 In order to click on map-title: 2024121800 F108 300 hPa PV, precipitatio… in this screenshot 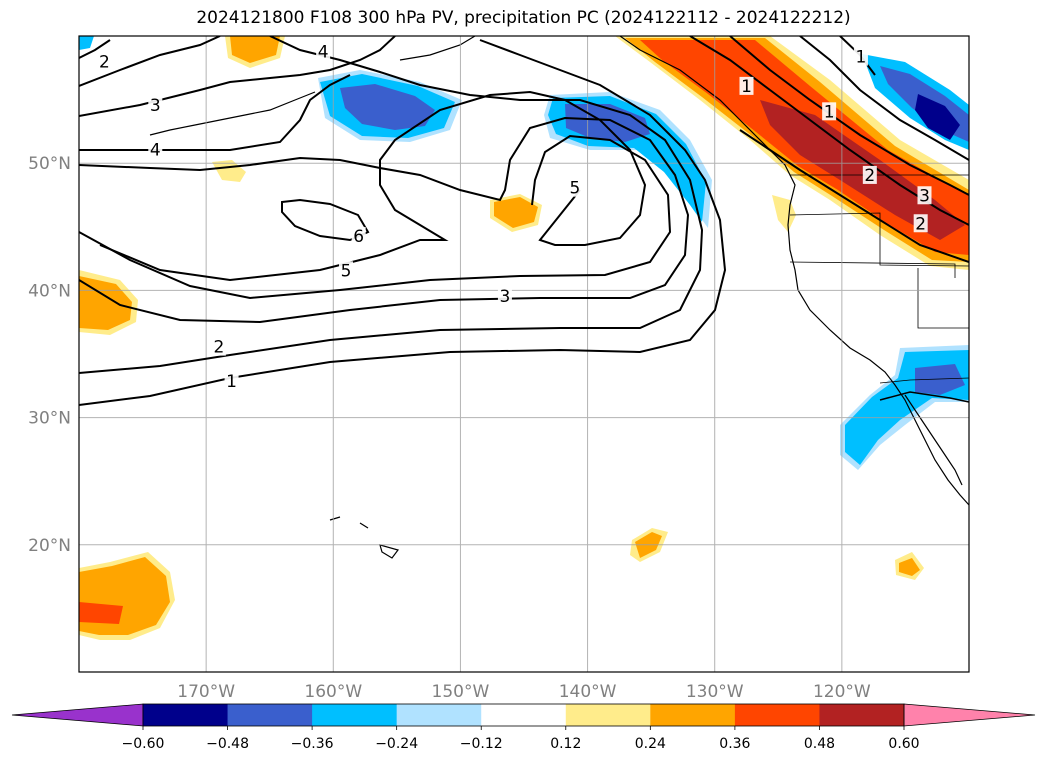, I will do `click(523, 18)`.